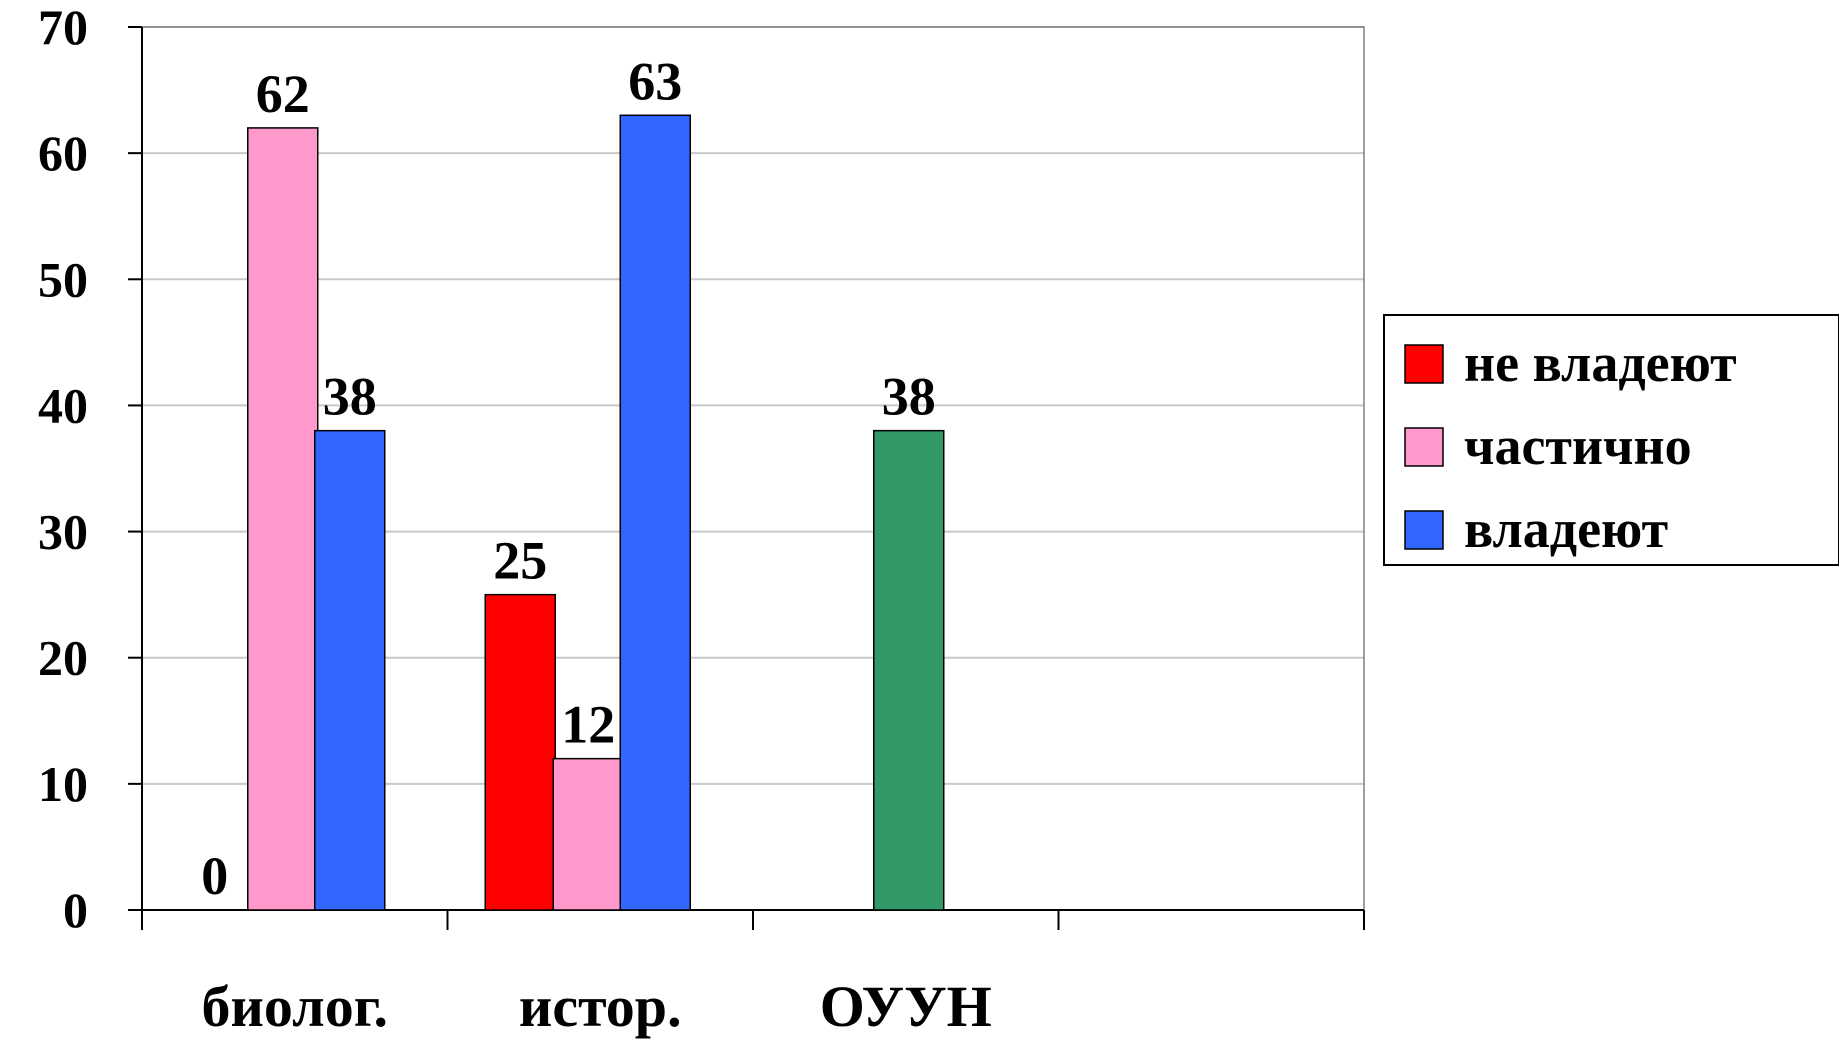 Image resolution: width=1839 pixels, height=1047 pixels. Describe the element at coordinates (63, 153) in the screenshot. I see `y-tick-label: 60` at that location.